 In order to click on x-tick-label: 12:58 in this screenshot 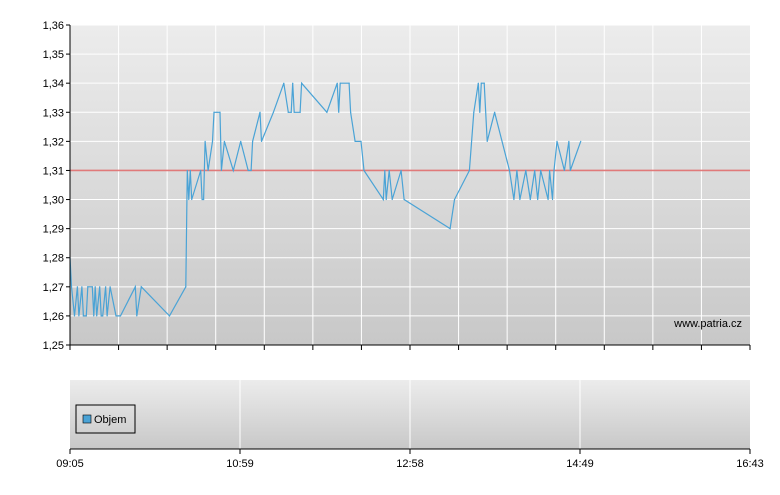, I will do `click(410, 464)`.